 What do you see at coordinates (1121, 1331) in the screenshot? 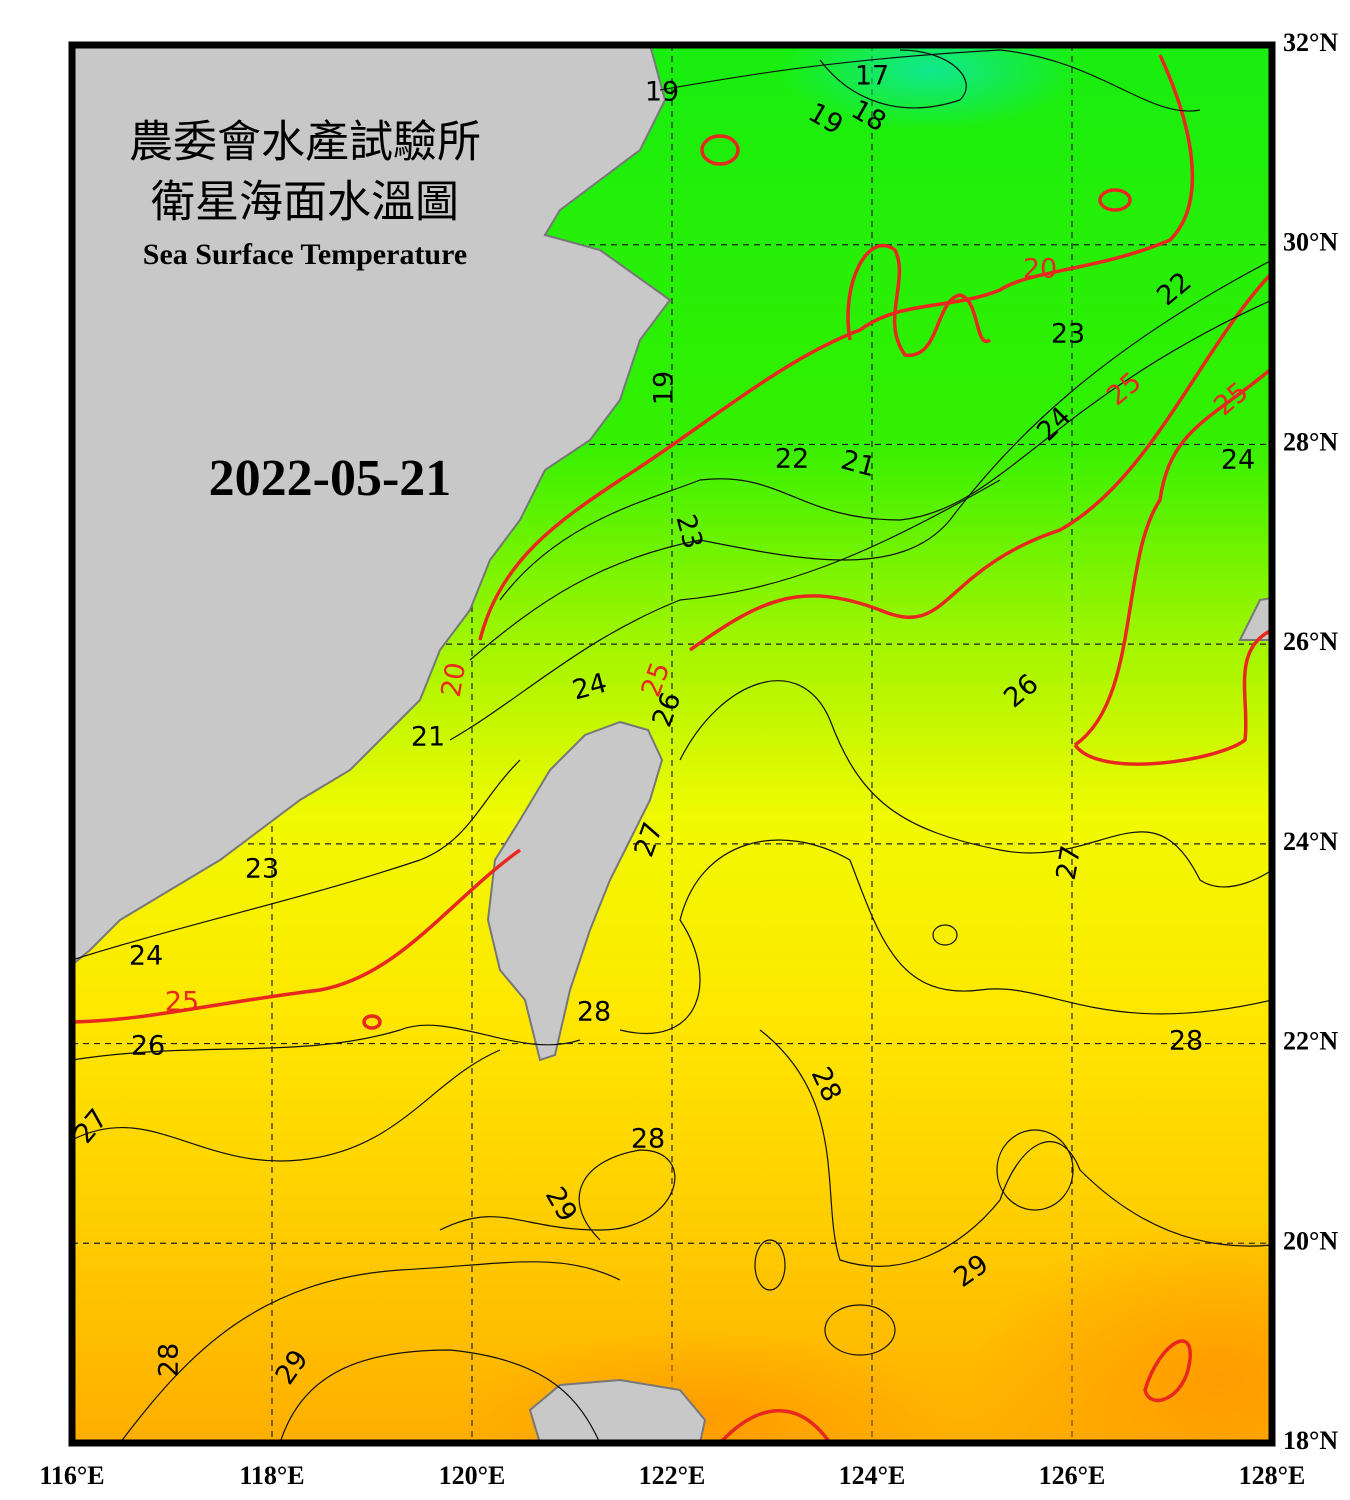
I see `warm-patch` at bounding box center [1121, 1331].